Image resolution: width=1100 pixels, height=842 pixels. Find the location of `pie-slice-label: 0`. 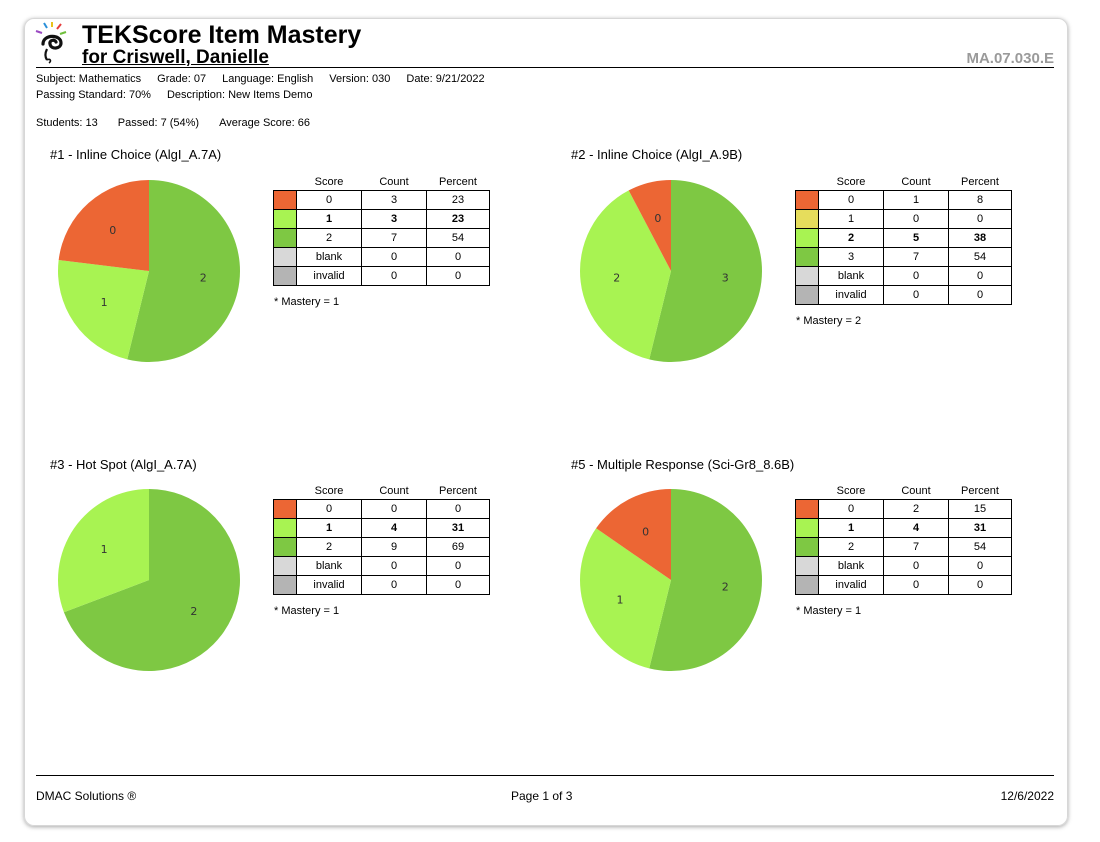

pie-slice-label: 0 is located at coordinates (112, 230).